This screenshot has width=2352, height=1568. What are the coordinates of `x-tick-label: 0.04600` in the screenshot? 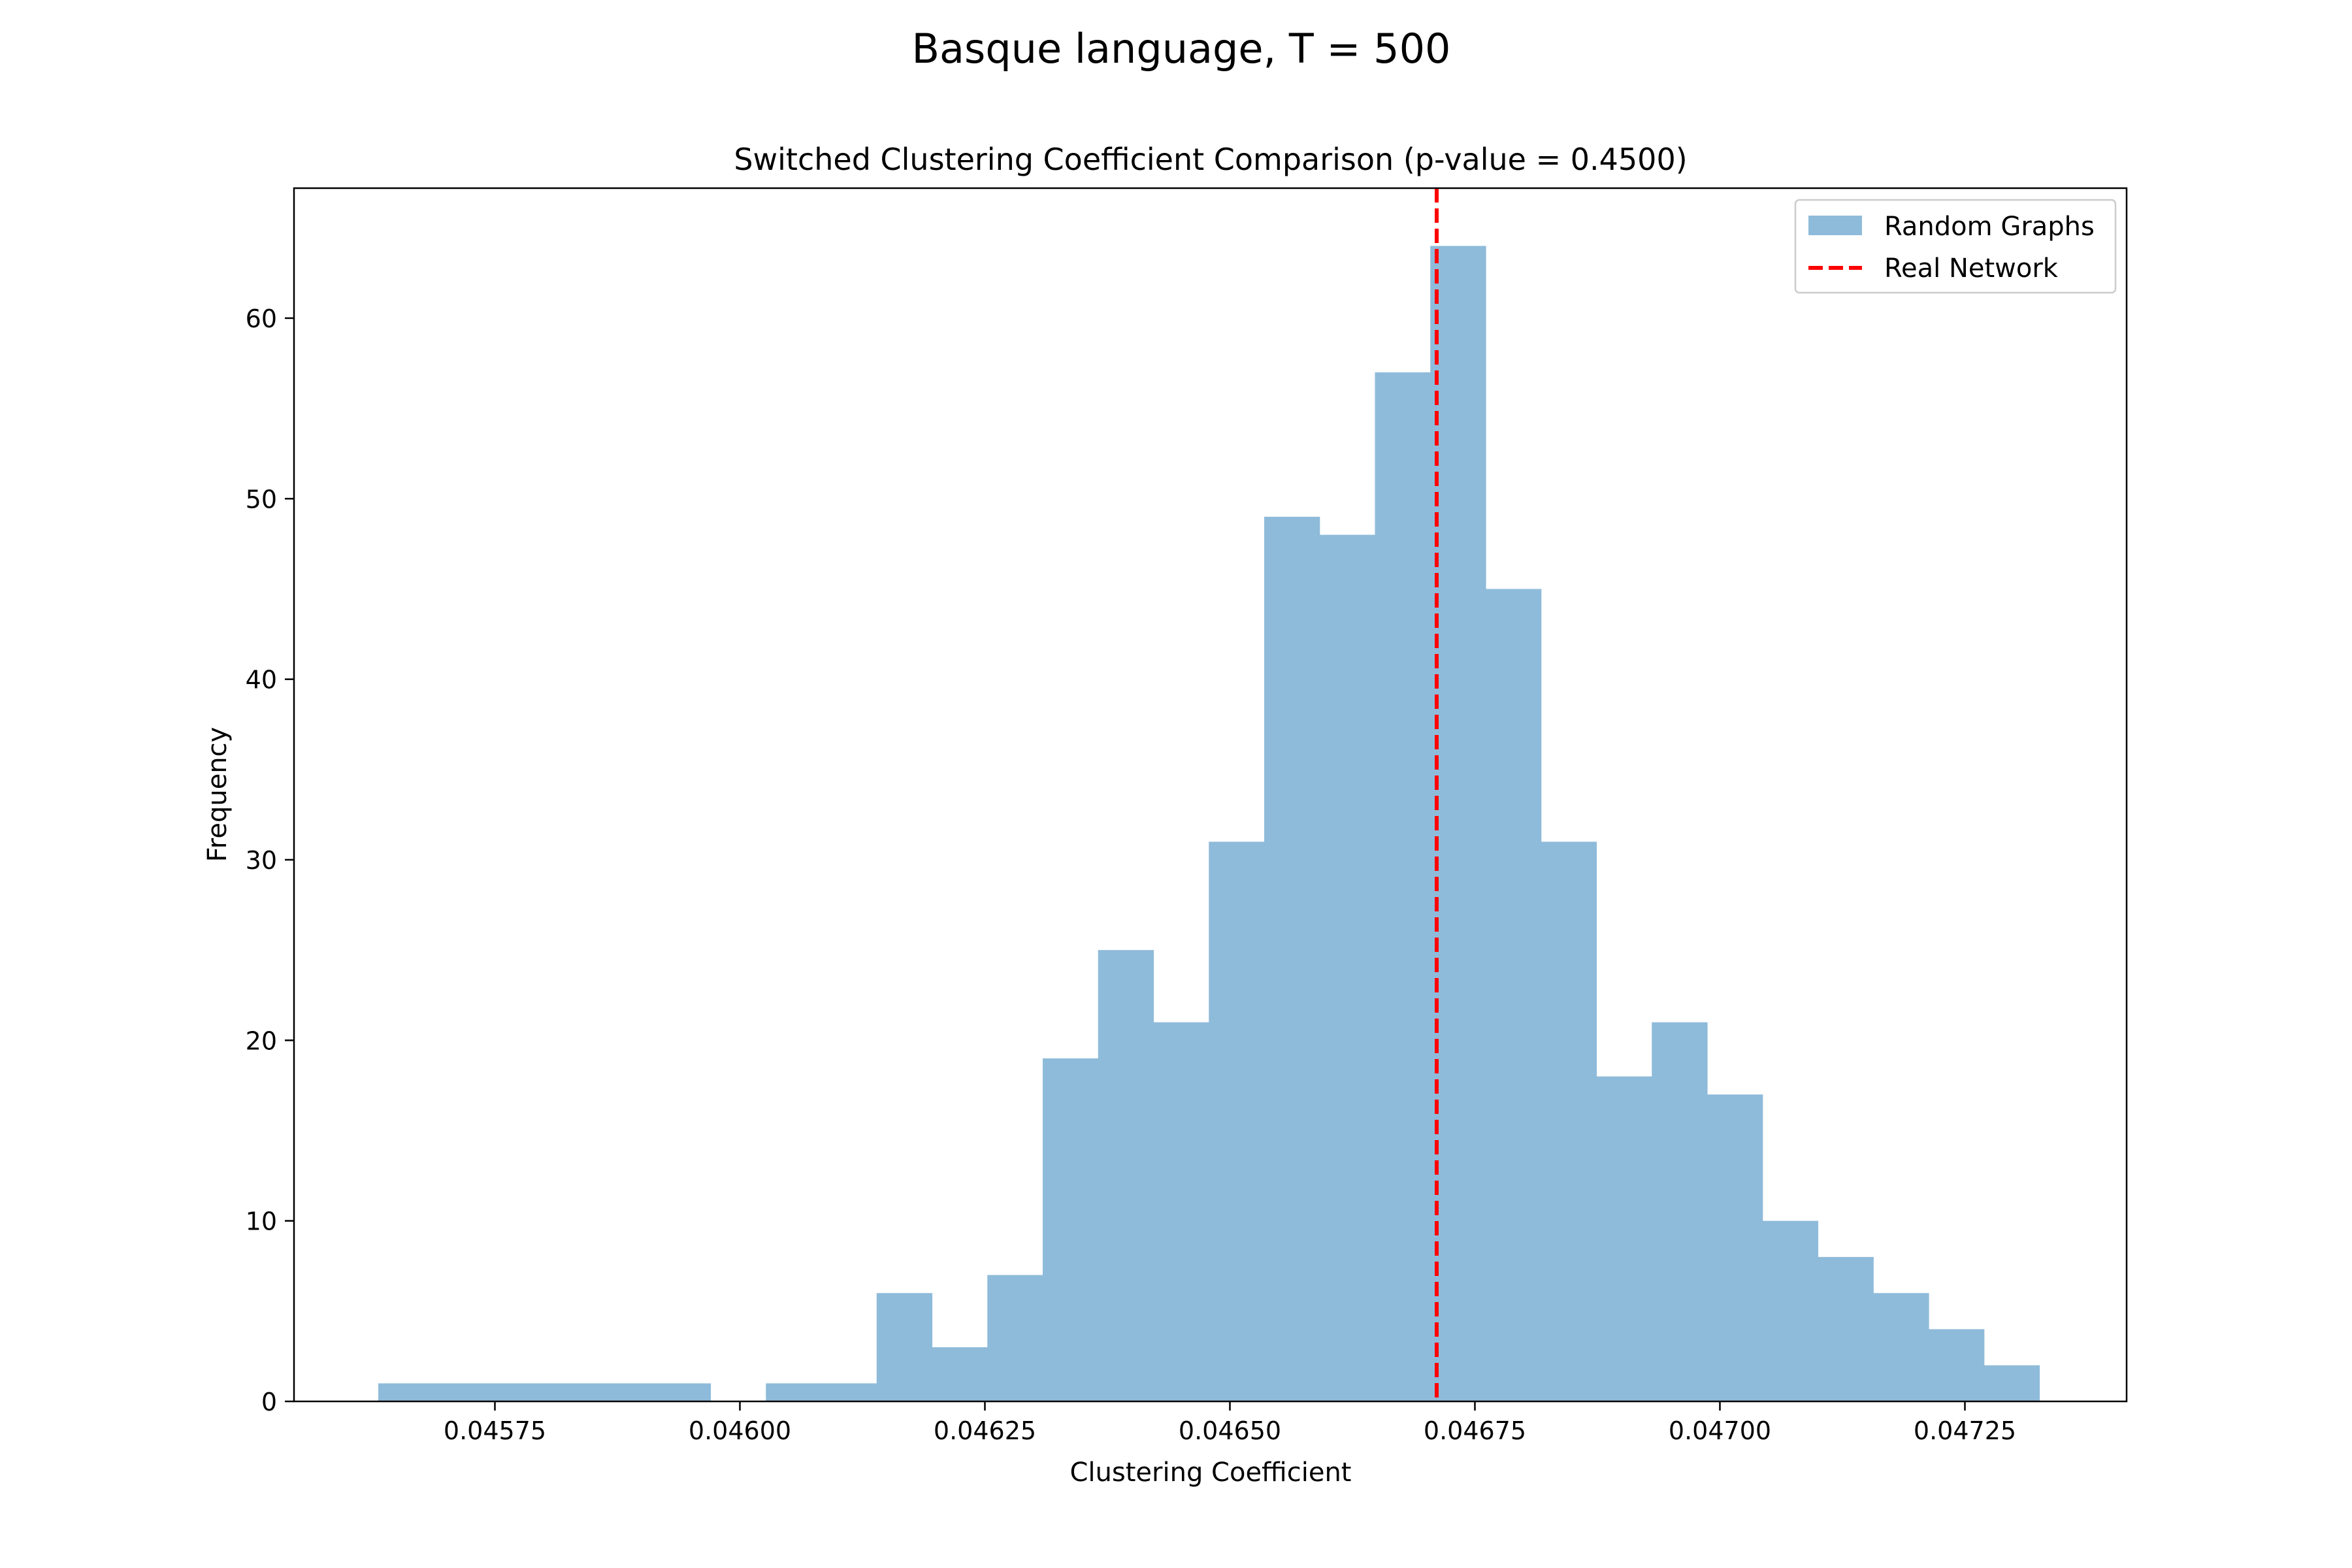 It's located at (740, 1430).